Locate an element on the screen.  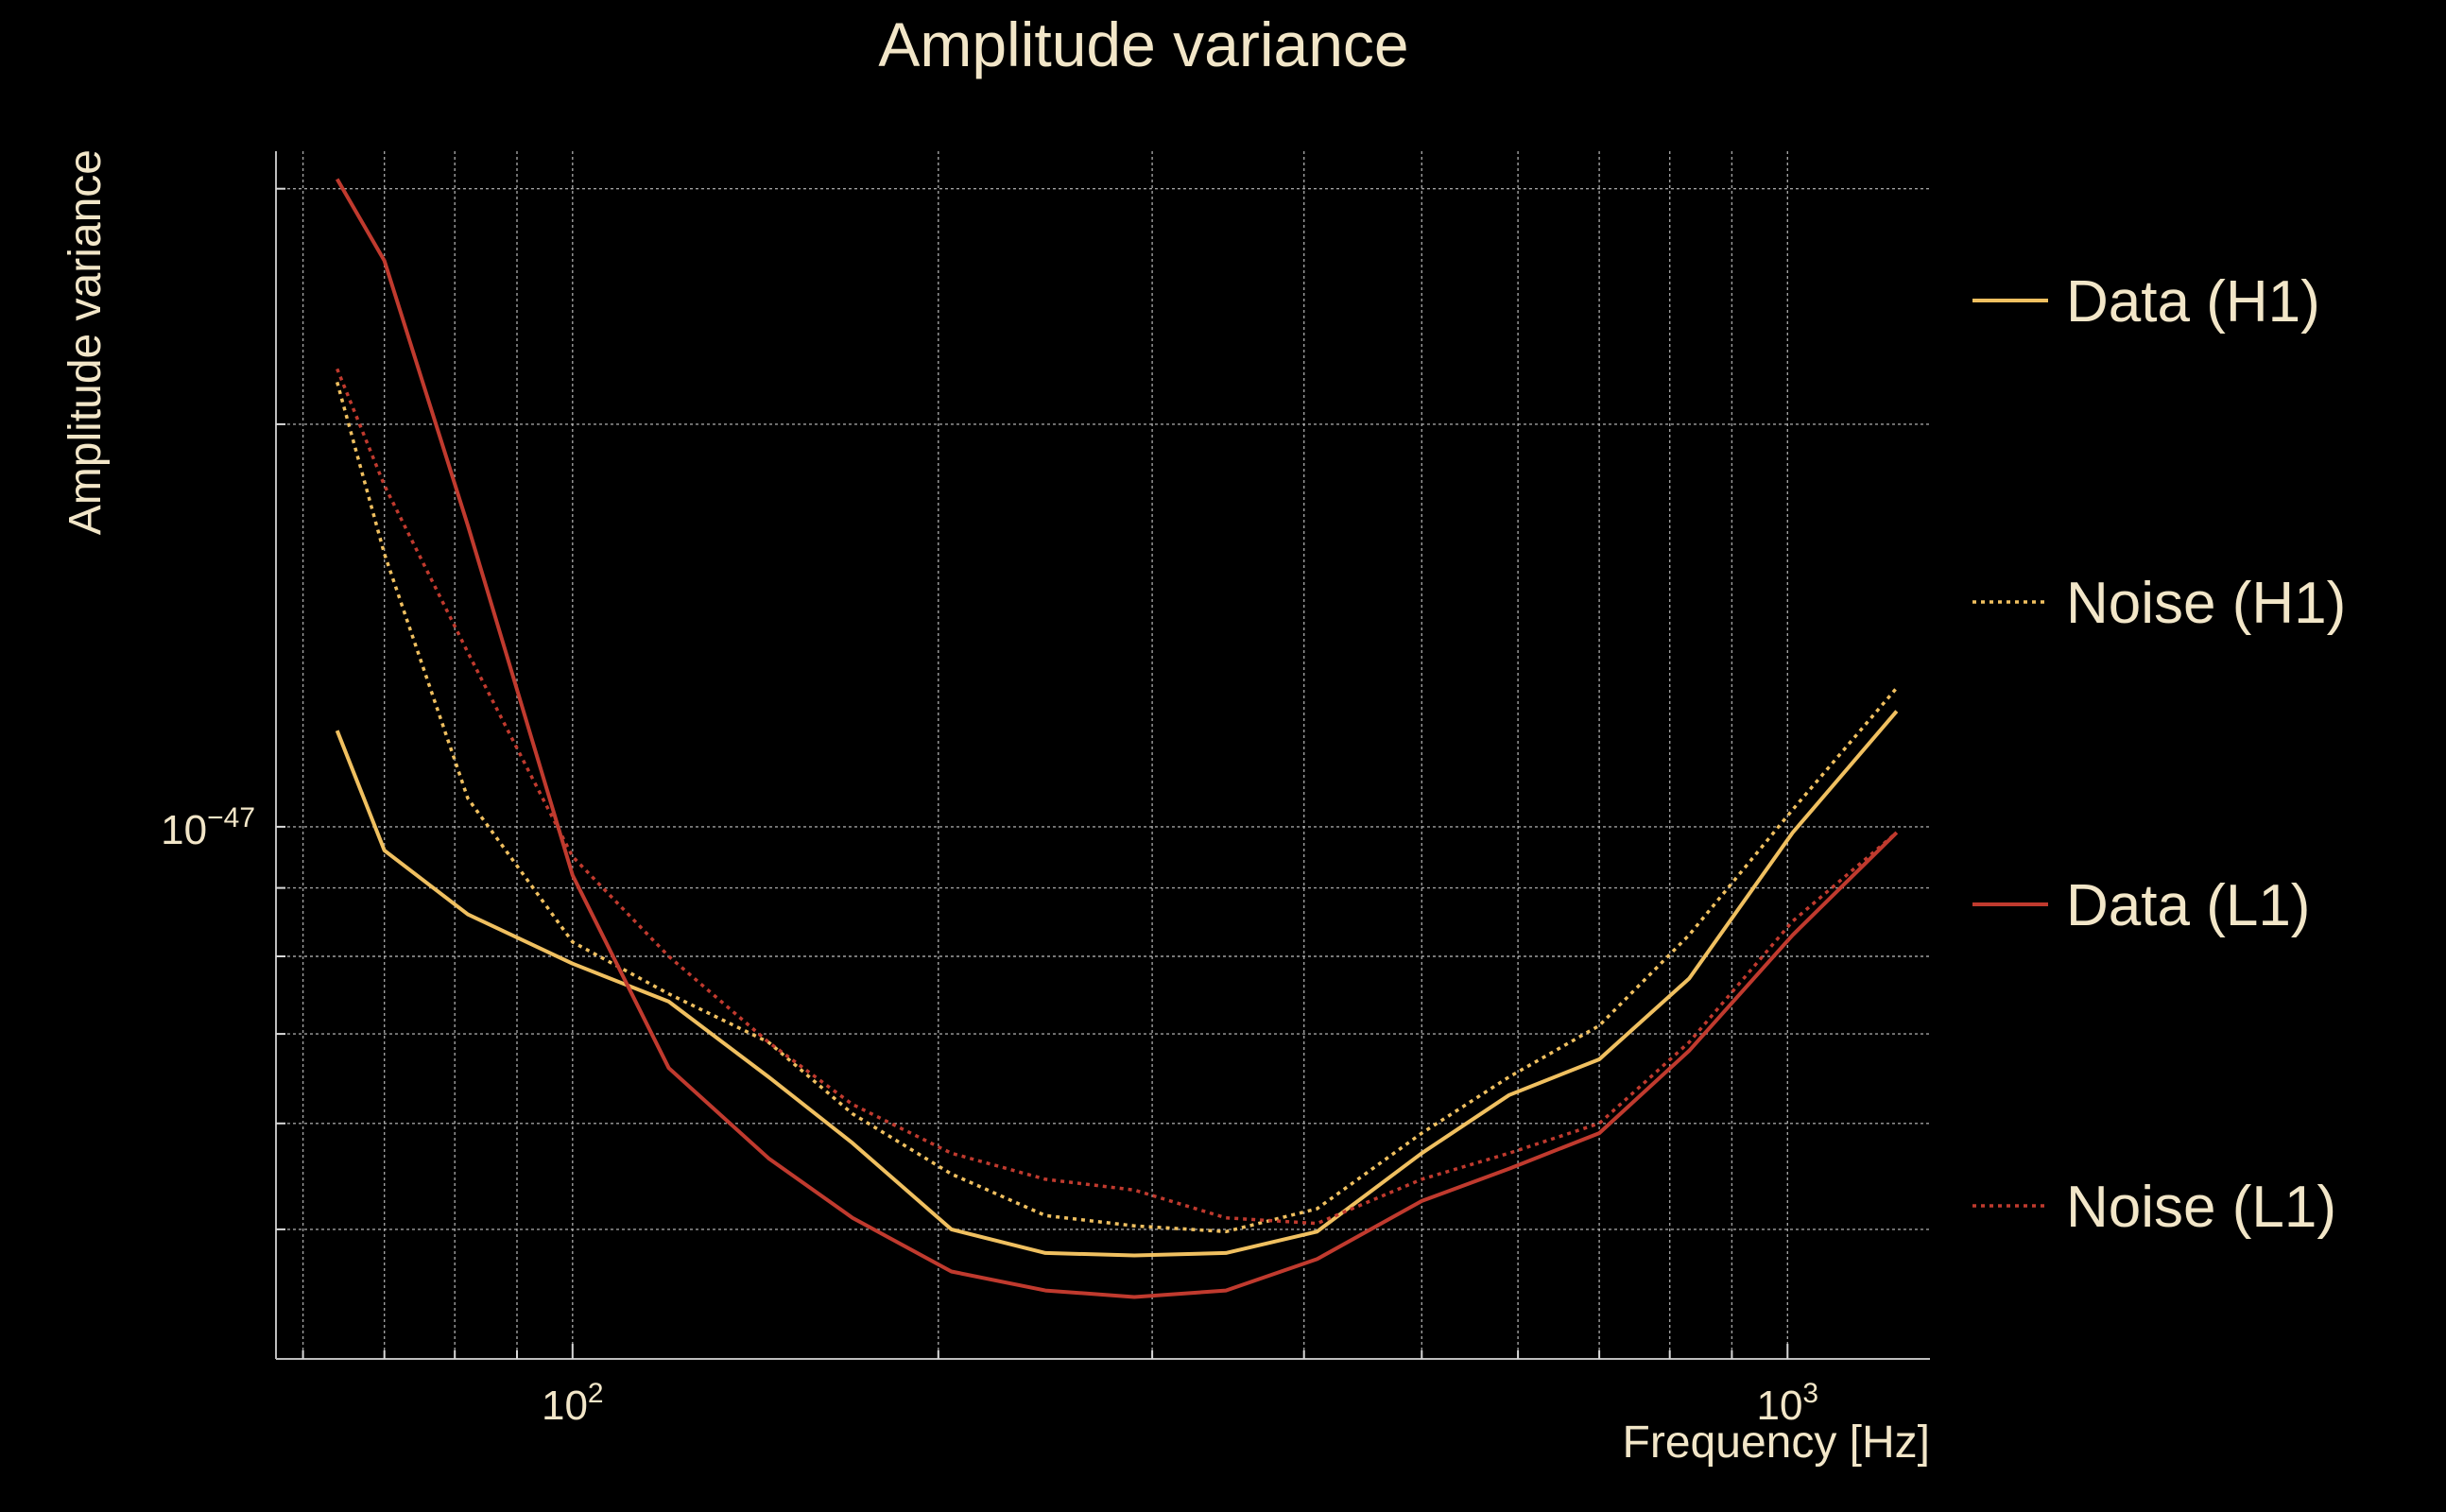
legend-label-0: Data (H1) is located at coordinates (2193, 302).